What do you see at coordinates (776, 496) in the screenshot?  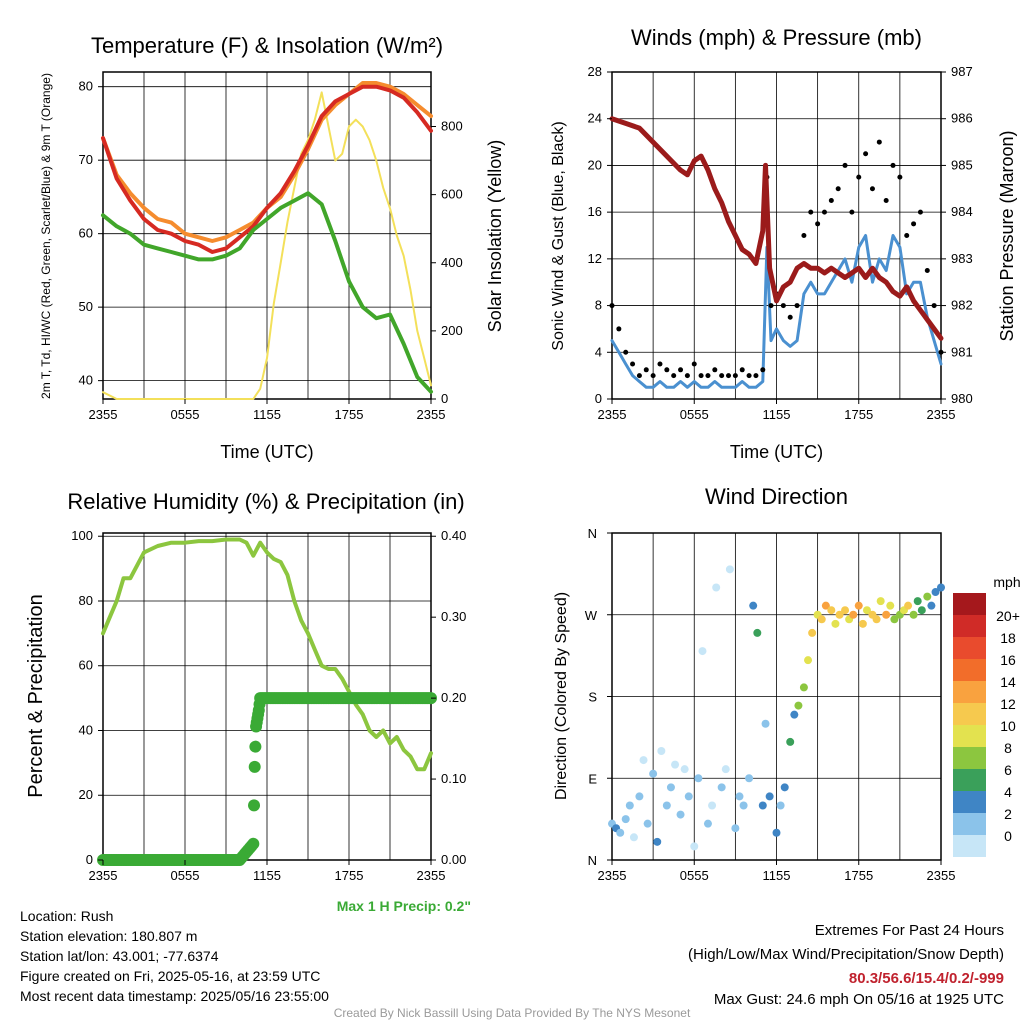 I see `chart-title-wind-direction: Wind Direction` at bounding box center [776, 496].